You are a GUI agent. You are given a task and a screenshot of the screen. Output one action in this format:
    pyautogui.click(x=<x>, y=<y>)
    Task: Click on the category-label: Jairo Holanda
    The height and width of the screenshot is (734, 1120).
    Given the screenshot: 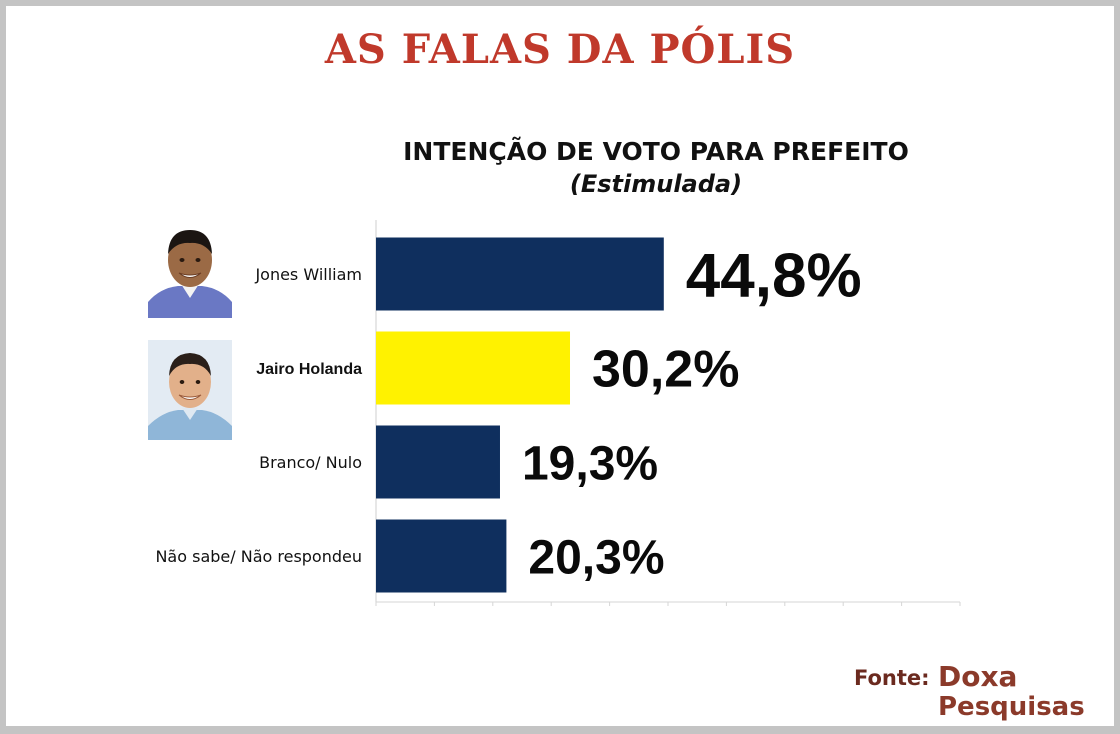 What is the action you would take?
    pyautogui.click(x=309, y=369)
    